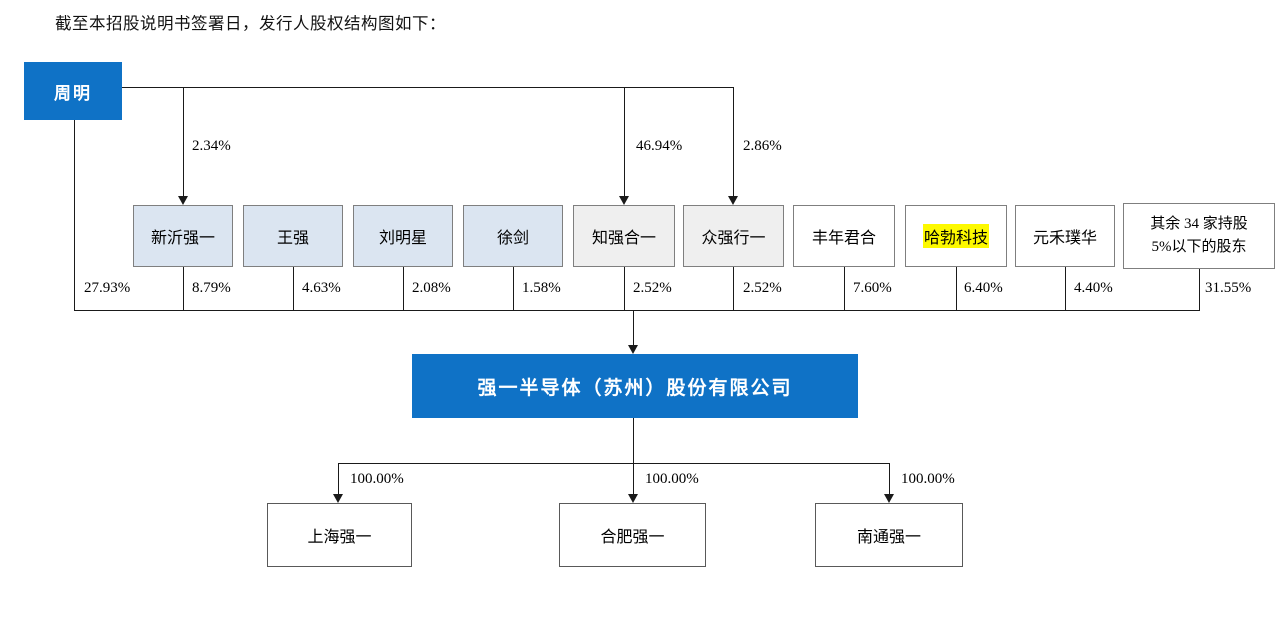  I want to click on arrowhead-to-zhongqiang-icon, so click(733, 200).